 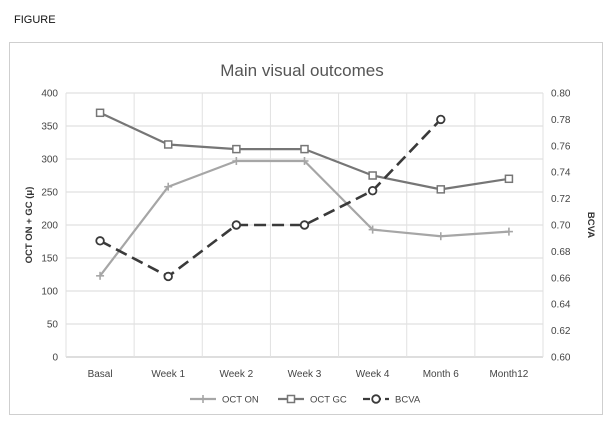 I want to click on x-tick-label: Basal, so click(x=100, y=374).